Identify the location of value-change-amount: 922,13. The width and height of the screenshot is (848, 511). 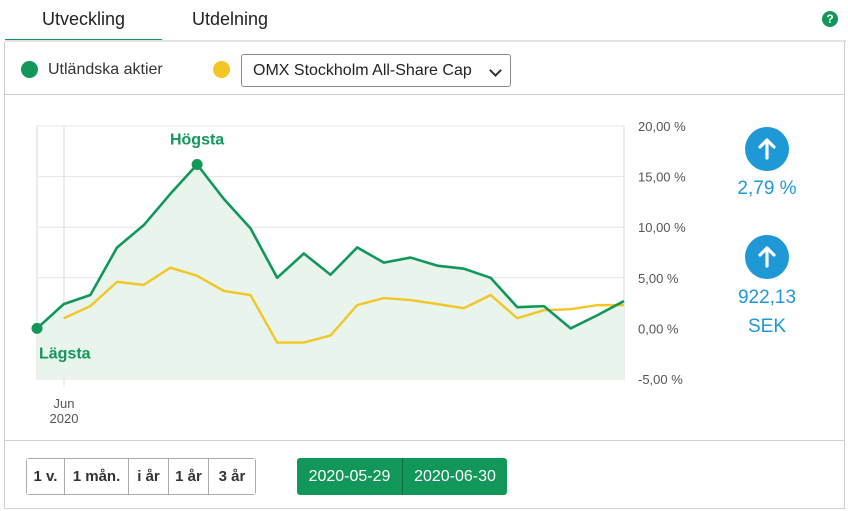
(767, 297).